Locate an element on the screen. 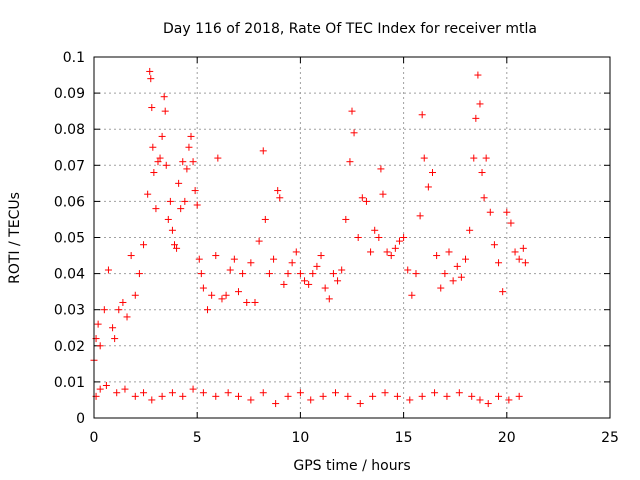  x-tick-label: 10 is located at coordinates (300, 438).